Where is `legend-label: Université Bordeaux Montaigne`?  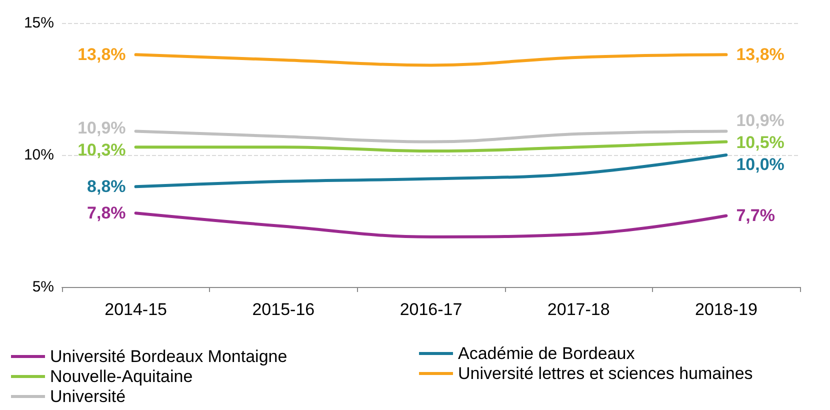 legend-label: Université Bordeaux Montaigne is located at coordinates (169, 356).